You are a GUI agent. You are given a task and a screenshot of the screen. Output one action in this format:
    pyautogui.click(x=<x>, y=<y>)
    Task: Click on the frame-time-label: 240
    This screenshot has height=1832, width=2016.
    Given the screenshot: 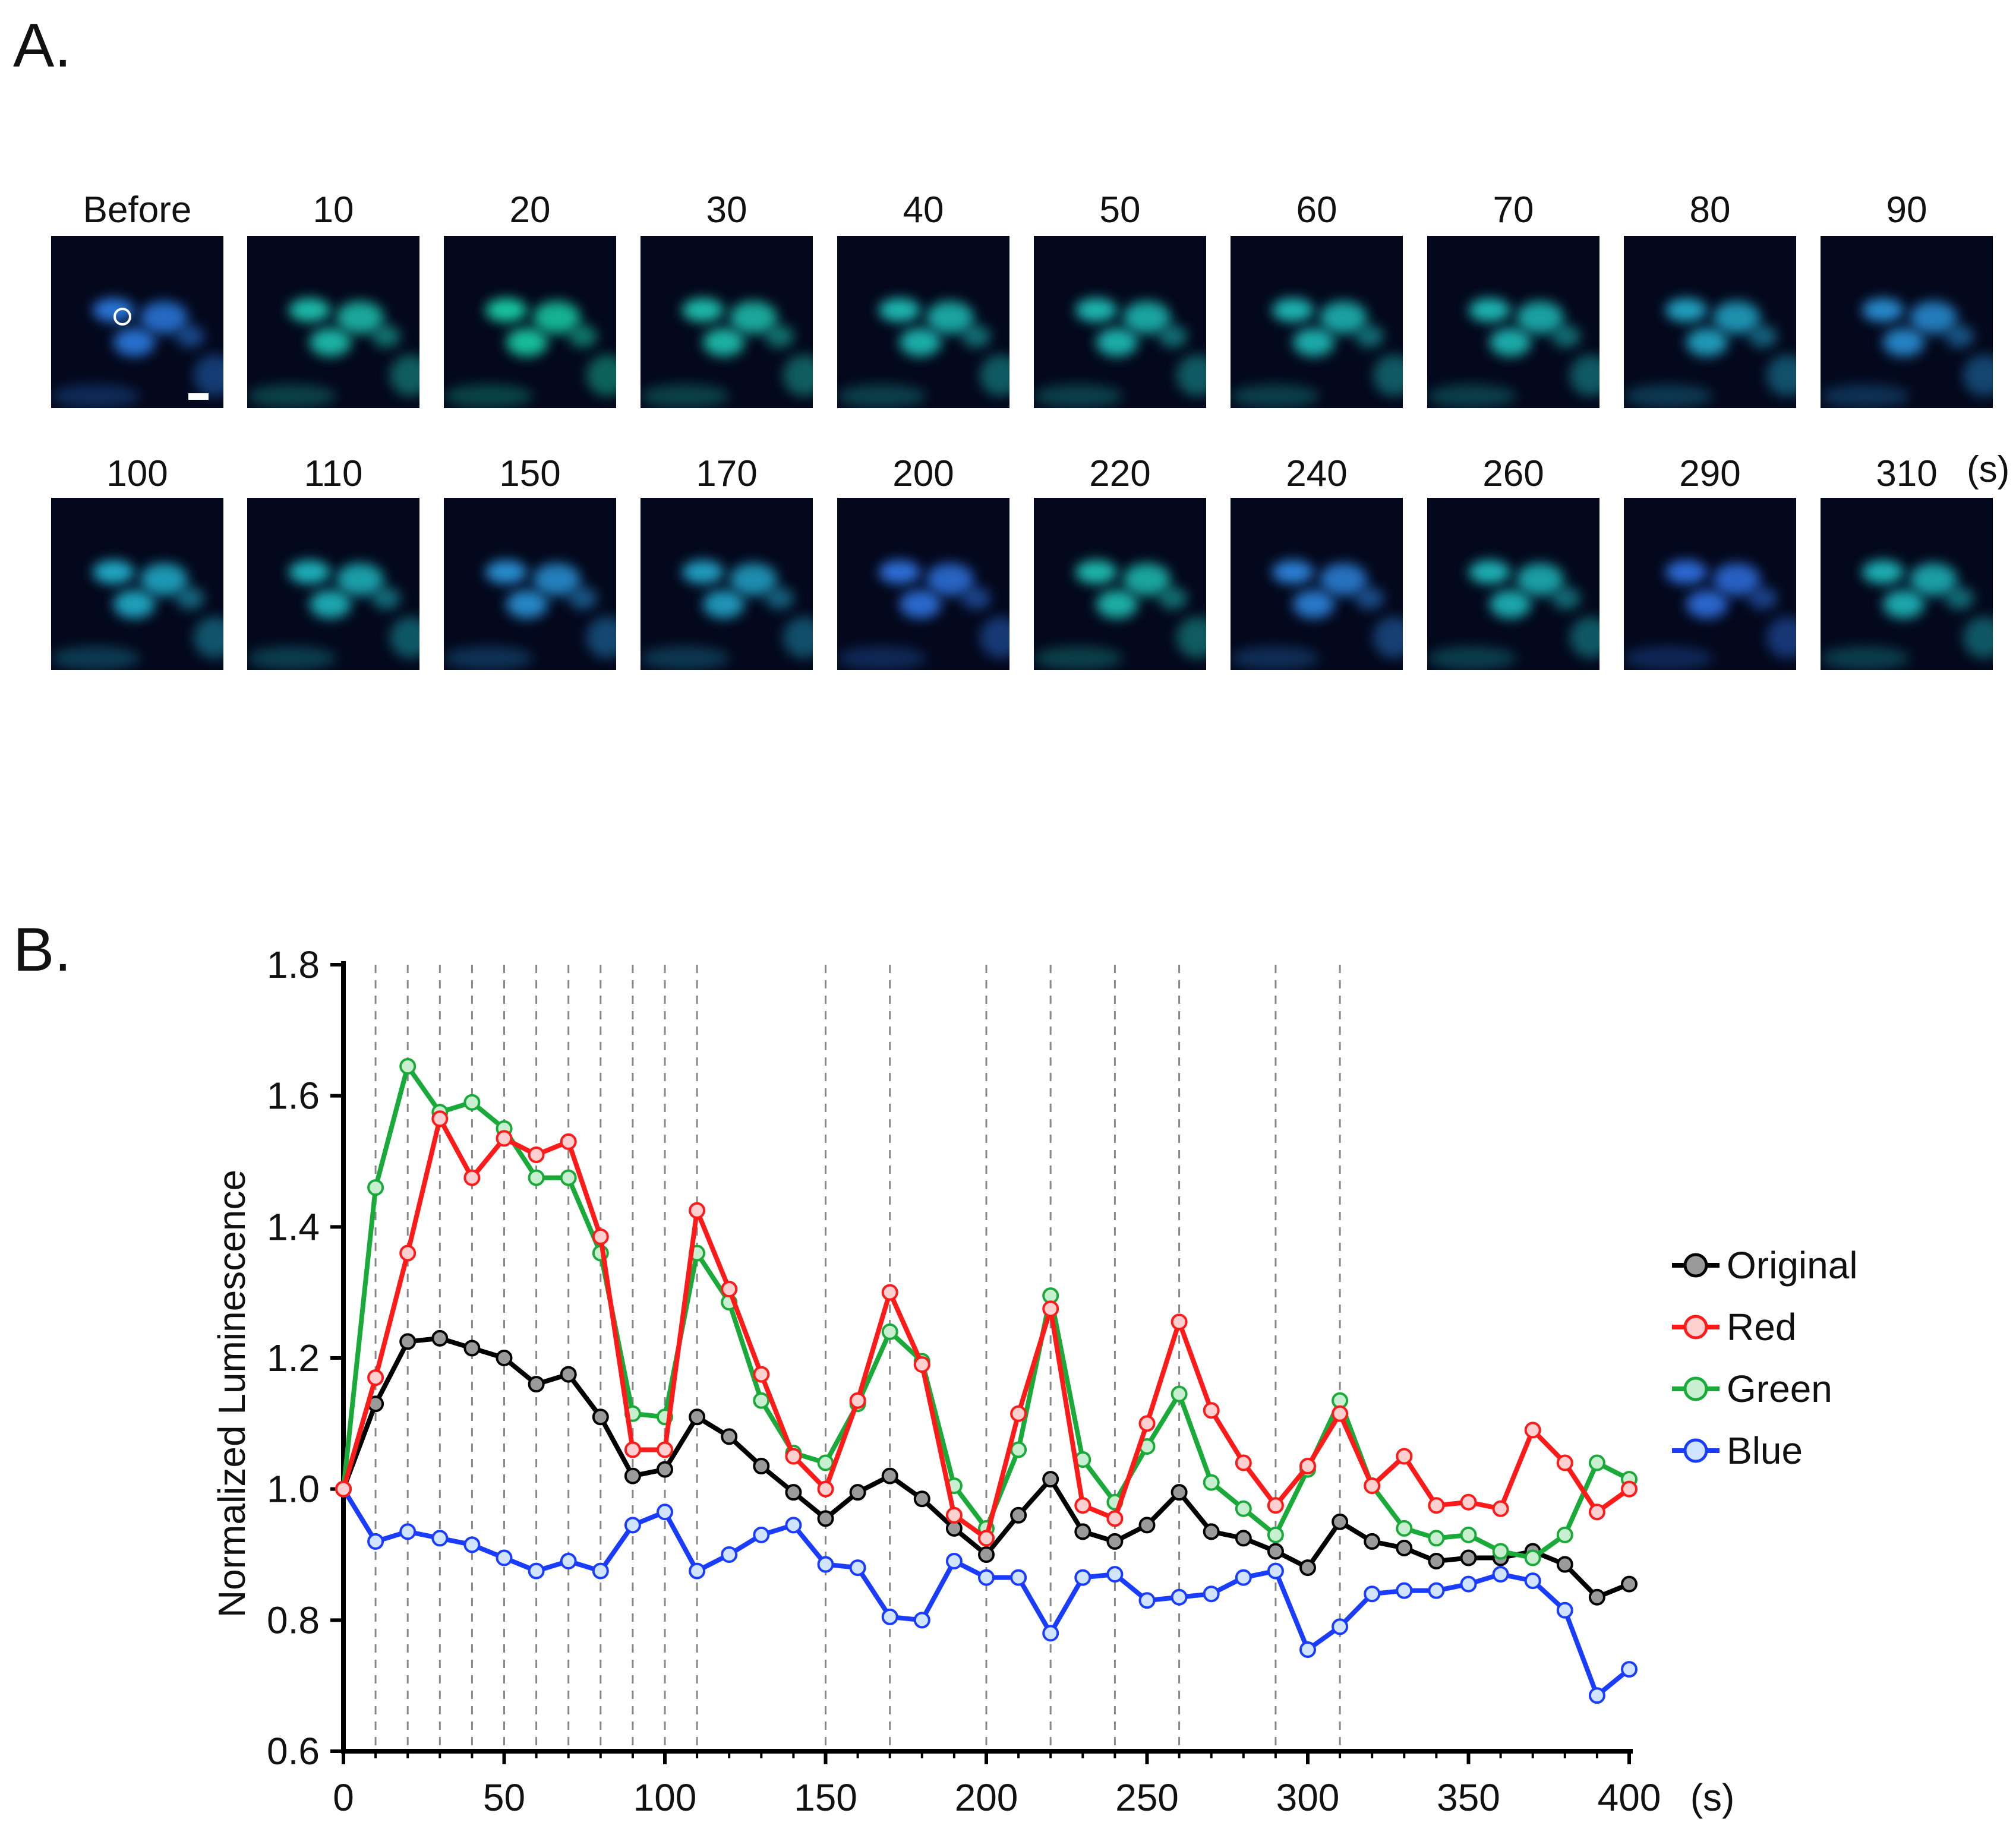 What is the action you would take?
    pyautogui.click(x=1317, y=473)
    